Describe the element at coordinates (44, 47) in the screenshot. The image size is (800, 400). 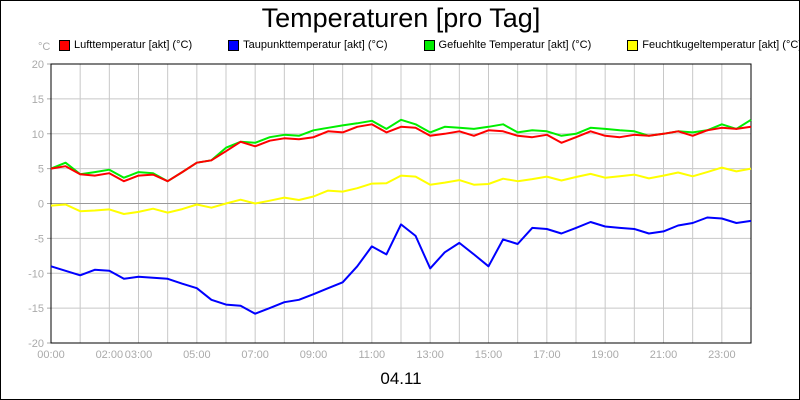
I see `y-axis-unit: °C` at that location.